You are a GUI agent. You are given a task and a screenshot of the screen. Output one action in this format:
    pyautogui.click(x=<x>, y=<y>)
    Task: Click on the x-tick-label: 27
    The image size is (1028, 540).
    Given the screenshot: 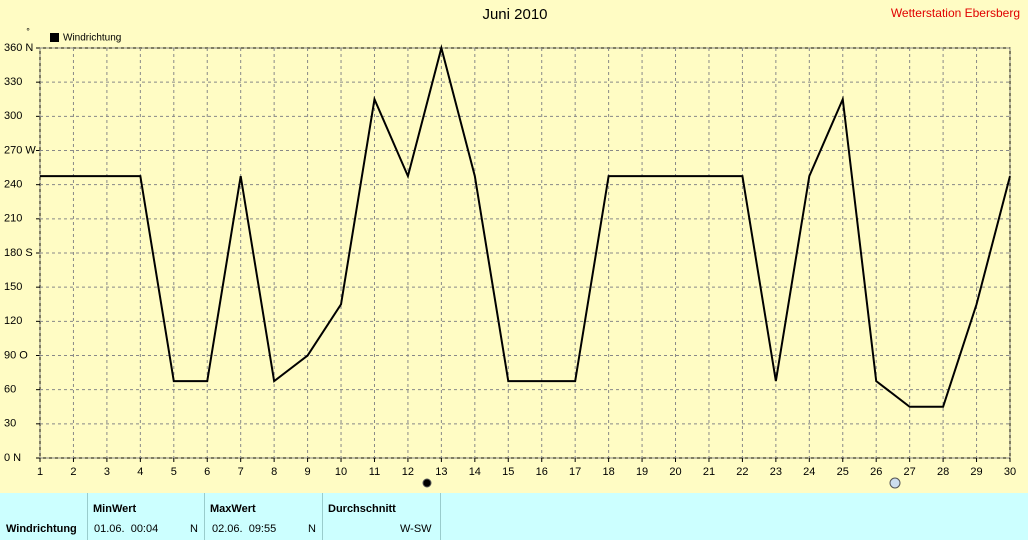 What is the action you would take?
    pyautogui.click(x=910, y=472)
    